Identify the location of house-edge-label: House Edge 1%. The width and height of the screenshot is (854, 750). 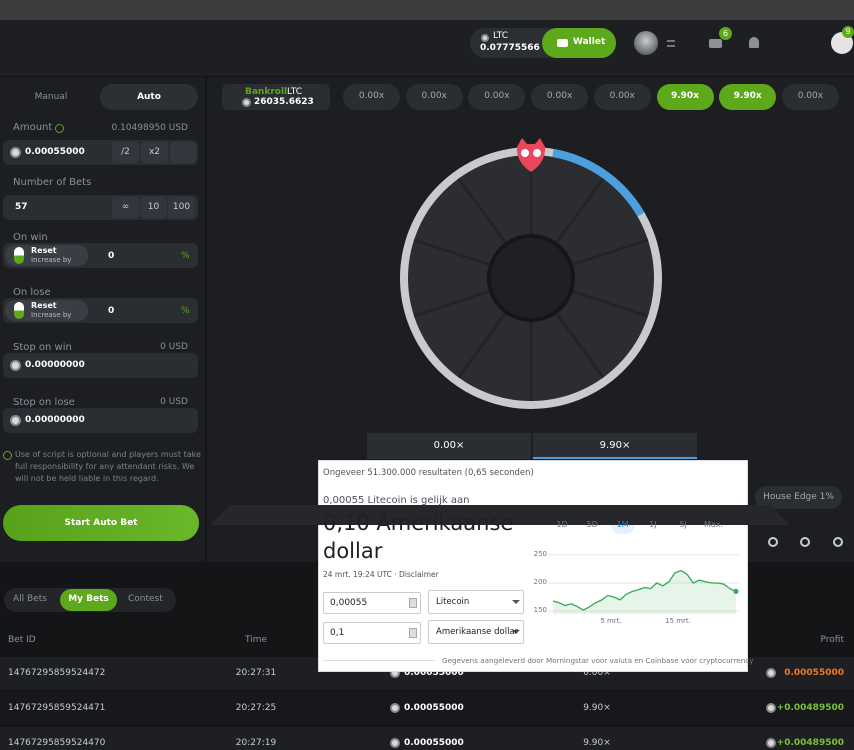
(798, 497).